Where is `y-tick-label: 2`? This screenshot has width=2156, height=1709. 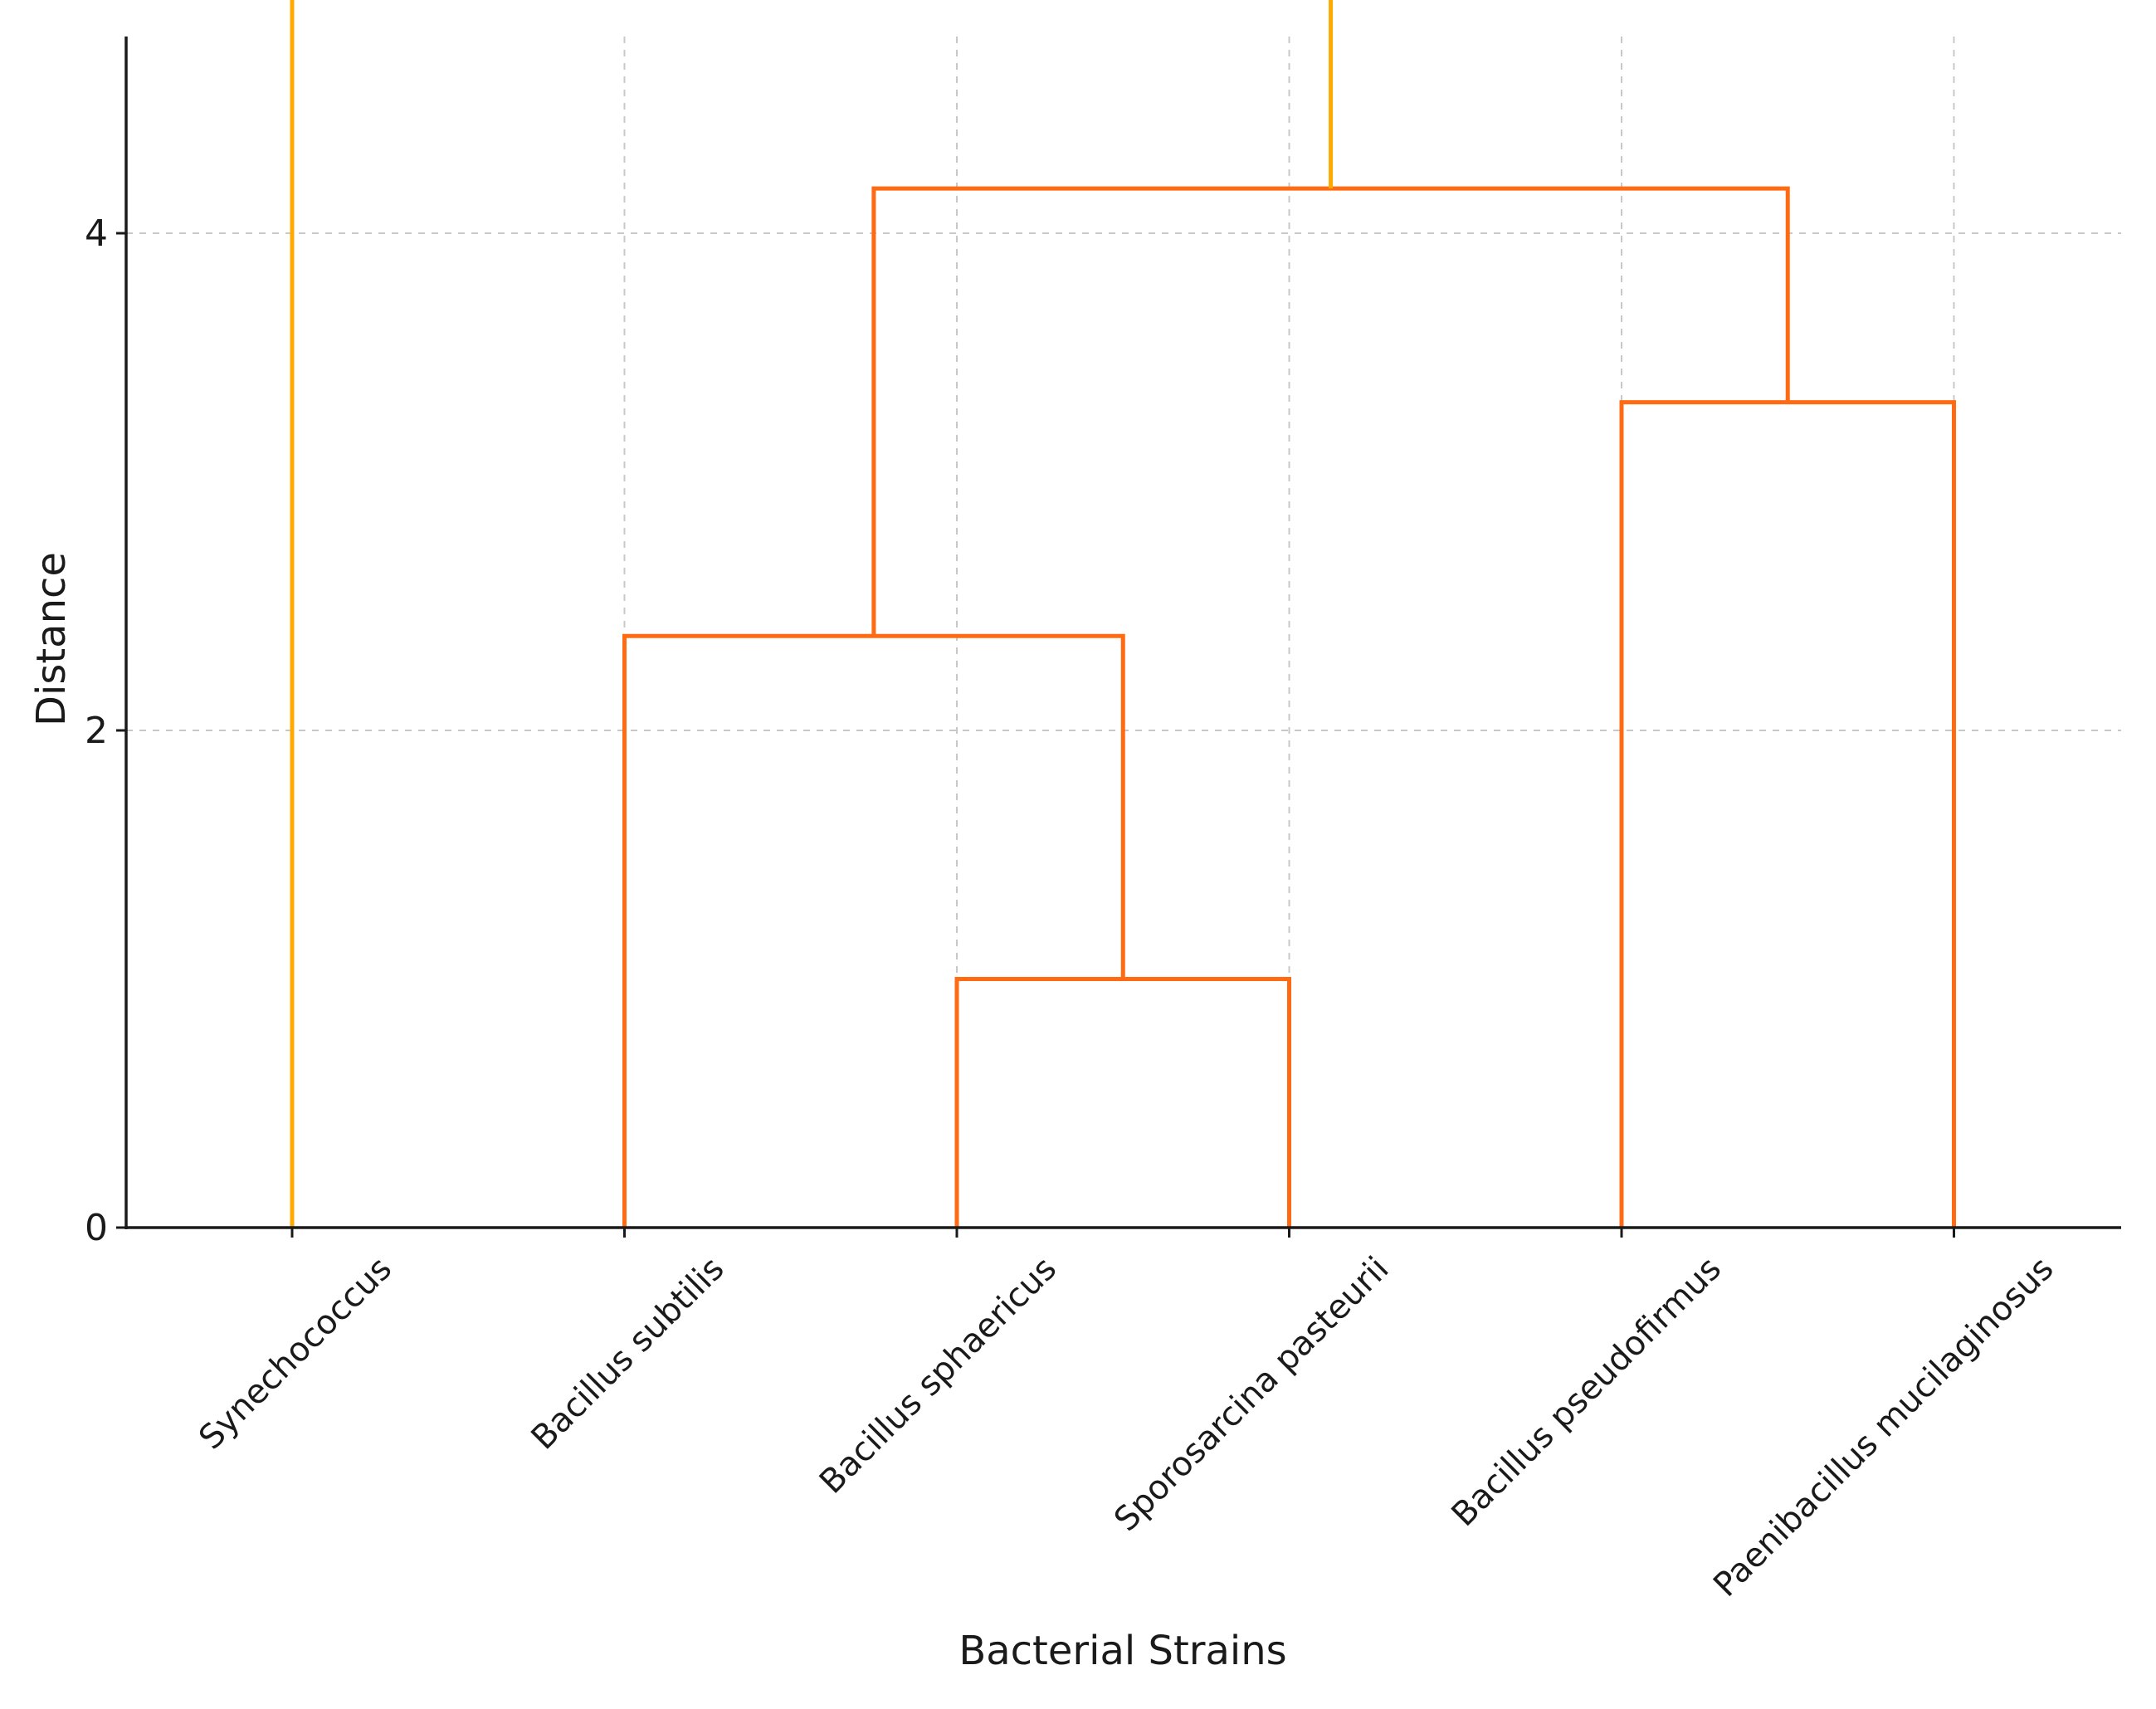 y-tick-label: 2 is located at coordinates (97, 731).